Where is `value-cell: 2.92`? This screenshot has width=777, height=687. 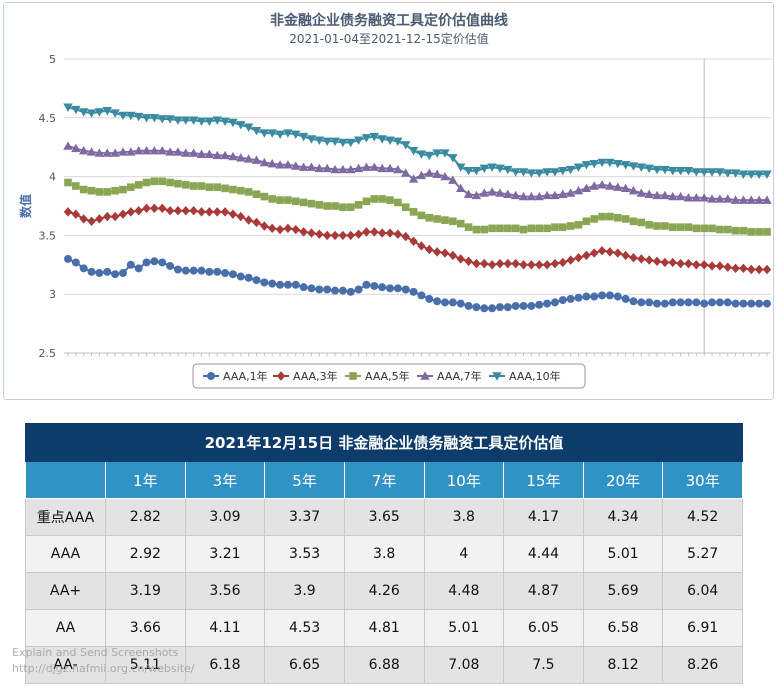
value-cell: 2.92 is located at coordinates (145, 554).